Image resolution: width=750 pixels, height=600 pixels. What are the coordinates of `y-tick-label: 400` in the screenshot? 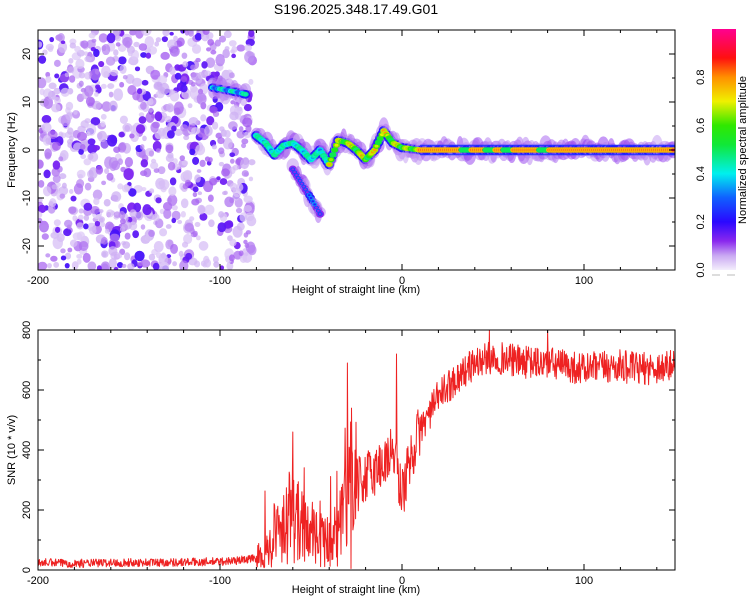 It's located at (27, 450).